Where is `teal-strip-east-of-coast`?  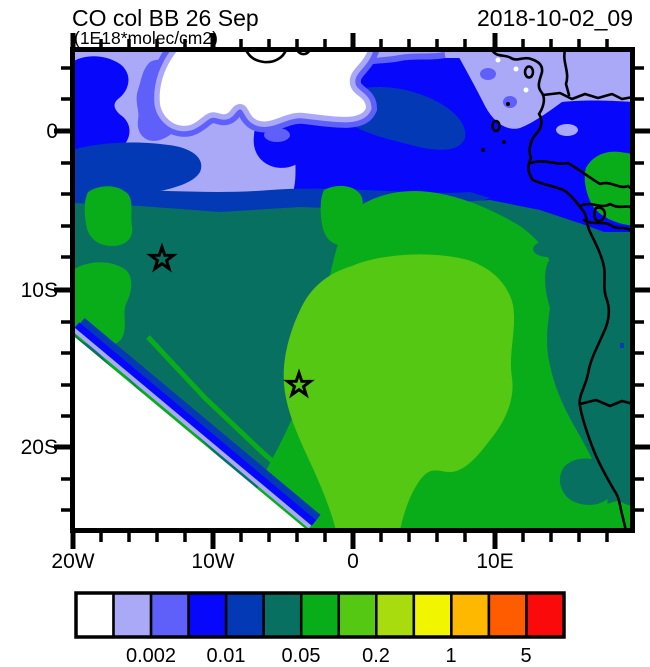 teal-strip-east-of-coast is located at coordinates (606, 369).